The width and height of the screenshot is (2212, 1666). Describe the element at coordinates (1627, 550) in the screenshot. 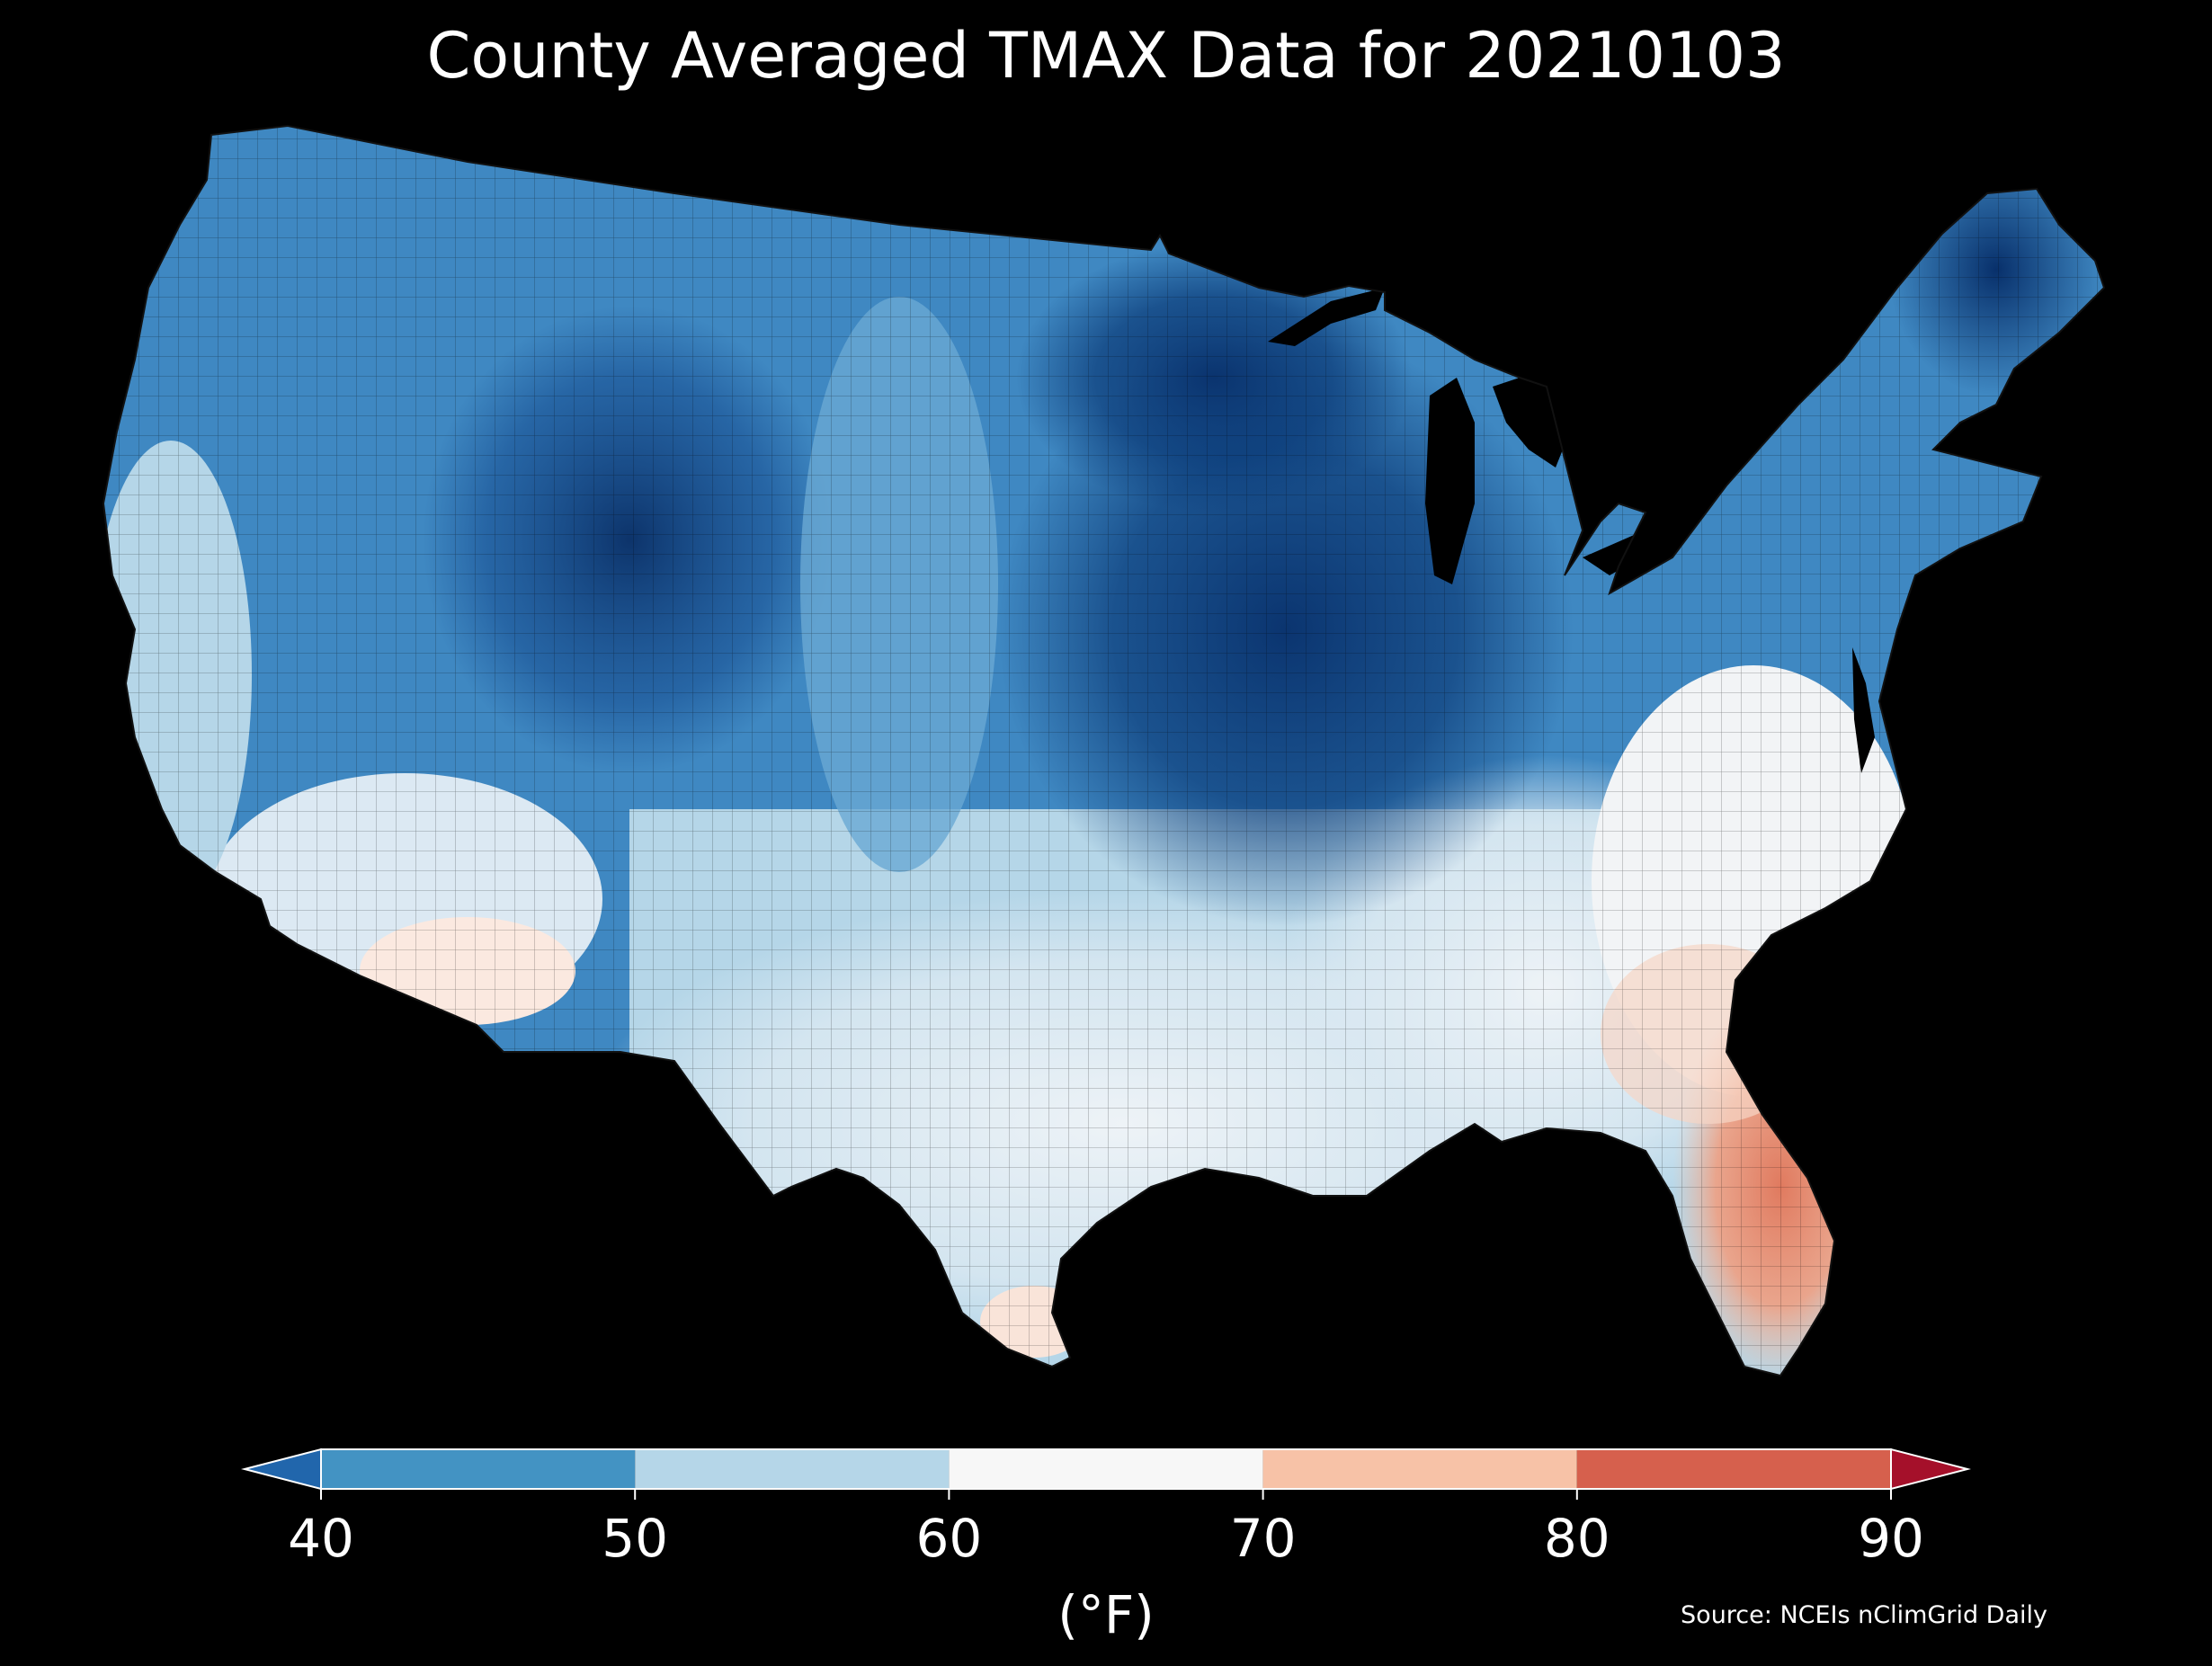

I see `lake-erie` at that location.